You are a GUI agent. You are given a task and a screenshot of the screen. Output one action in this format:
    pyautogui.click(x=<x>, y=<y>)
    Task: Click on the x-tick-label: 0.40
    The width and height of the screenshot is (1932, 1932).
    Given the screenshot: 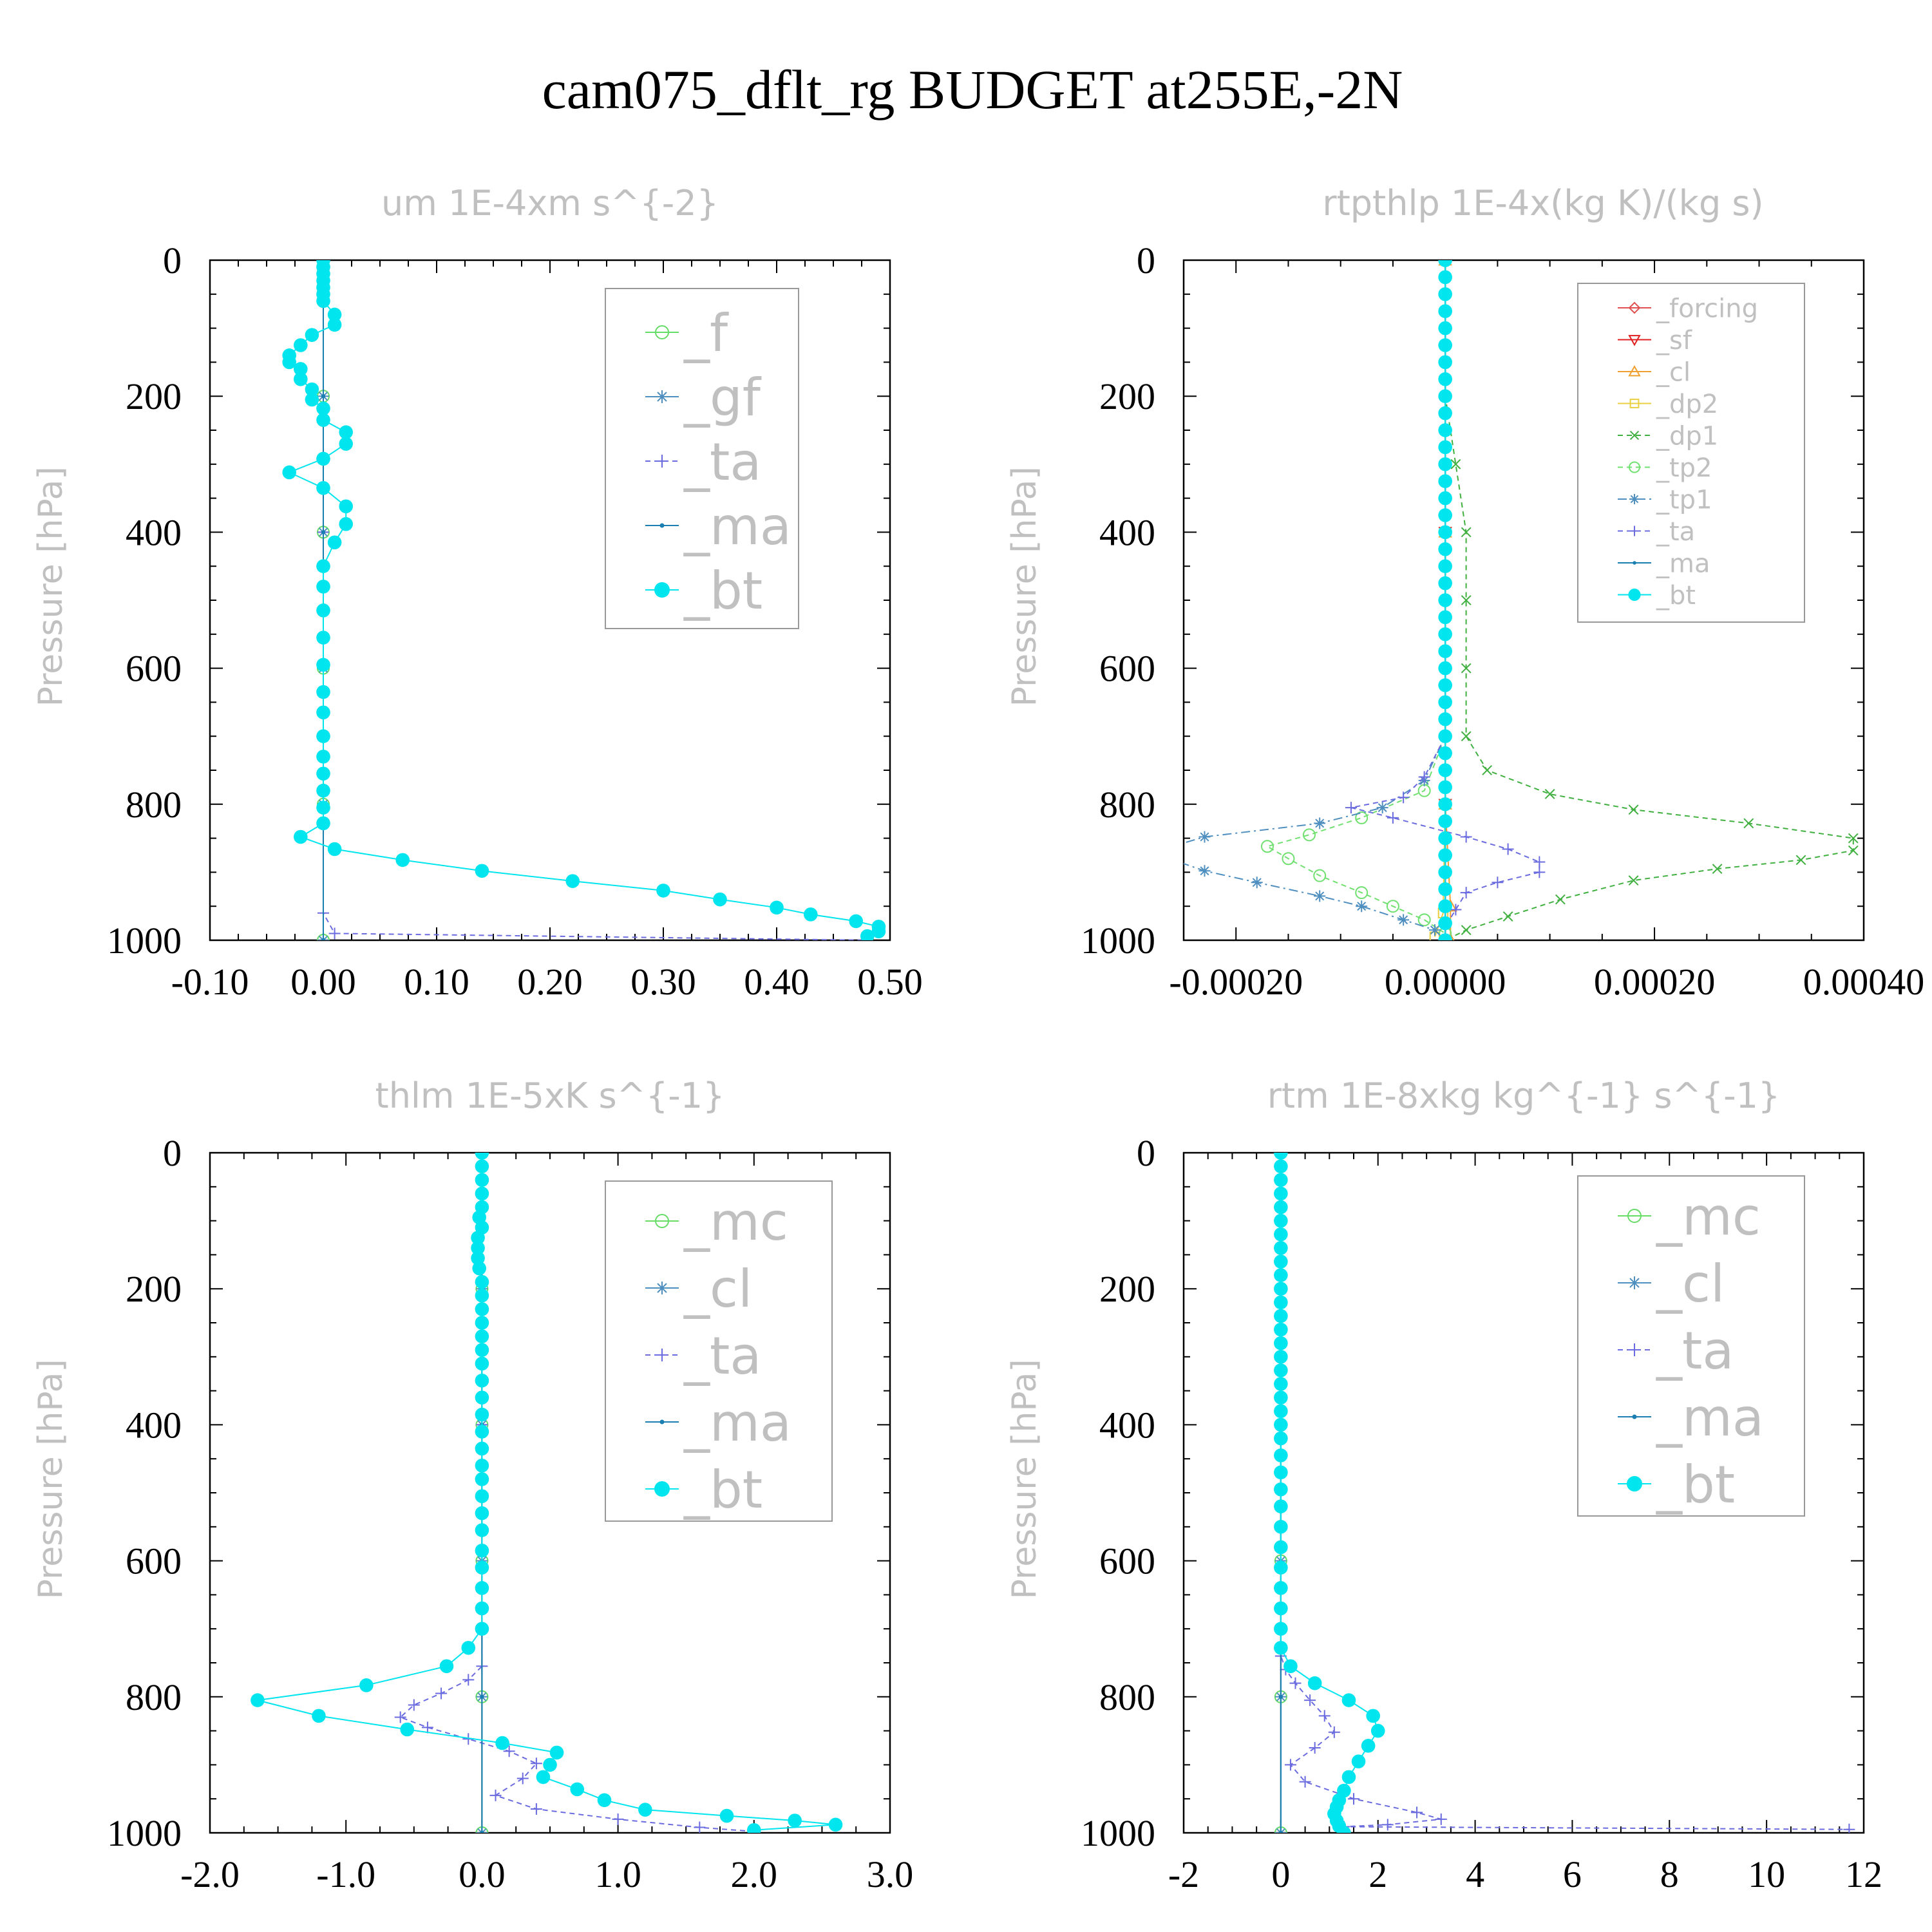 What is the action you would take?
    pyautogui.click(x=777, y=982)
    